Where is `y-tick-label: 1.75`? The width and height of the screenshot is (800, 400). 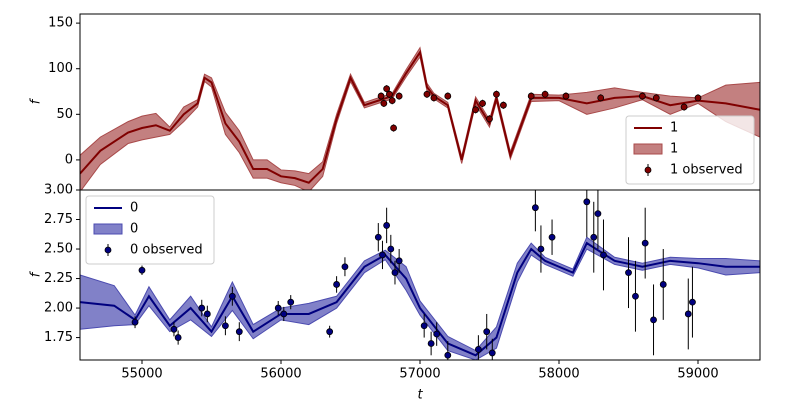
y-tick-label: 1.75 is located at coordinates (58, 337).